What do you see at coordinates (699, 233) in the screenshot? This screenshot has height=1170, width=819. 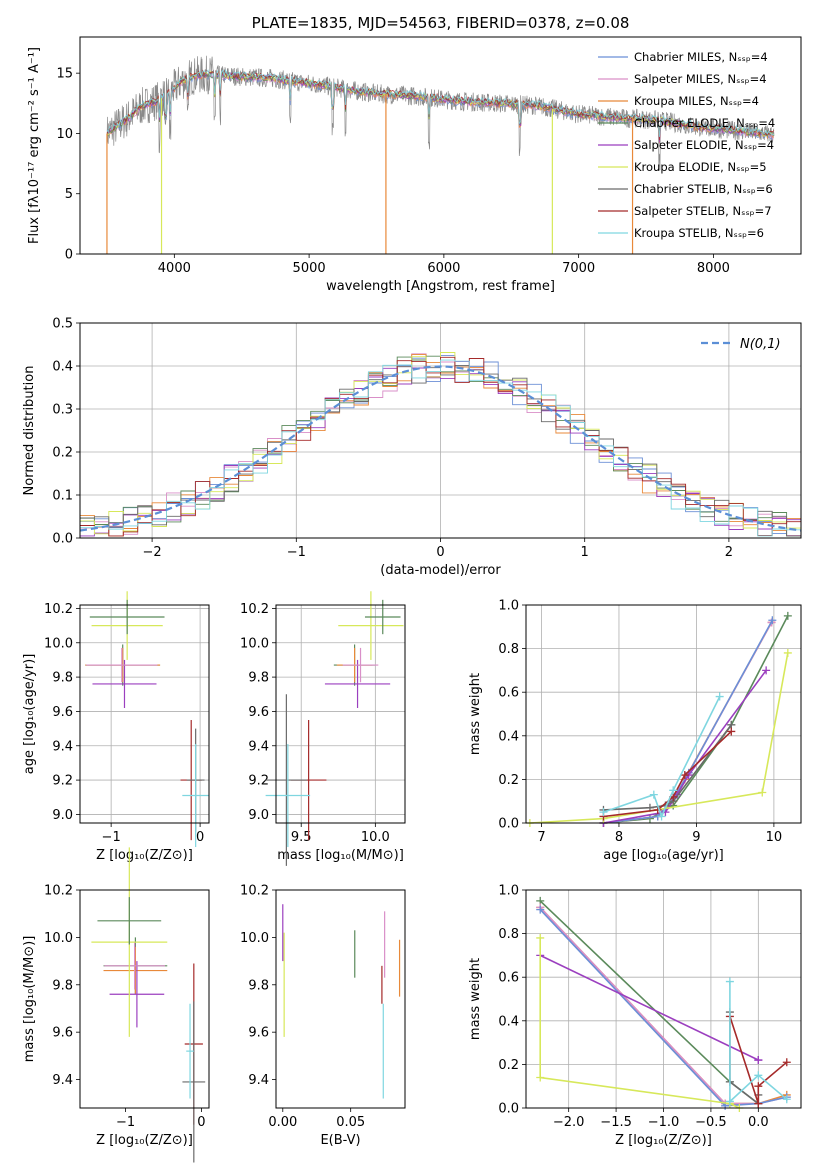 I see `legend-label: Kroupa STELIB, Nₛₛₚ=6` at bounding box center [699, 233].